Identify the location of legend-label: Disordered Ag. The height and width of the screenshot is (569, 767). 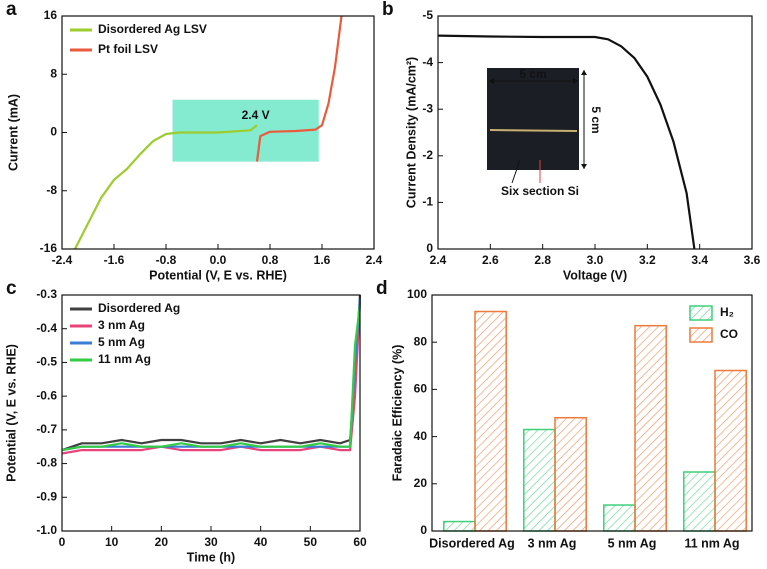
(139, 308).